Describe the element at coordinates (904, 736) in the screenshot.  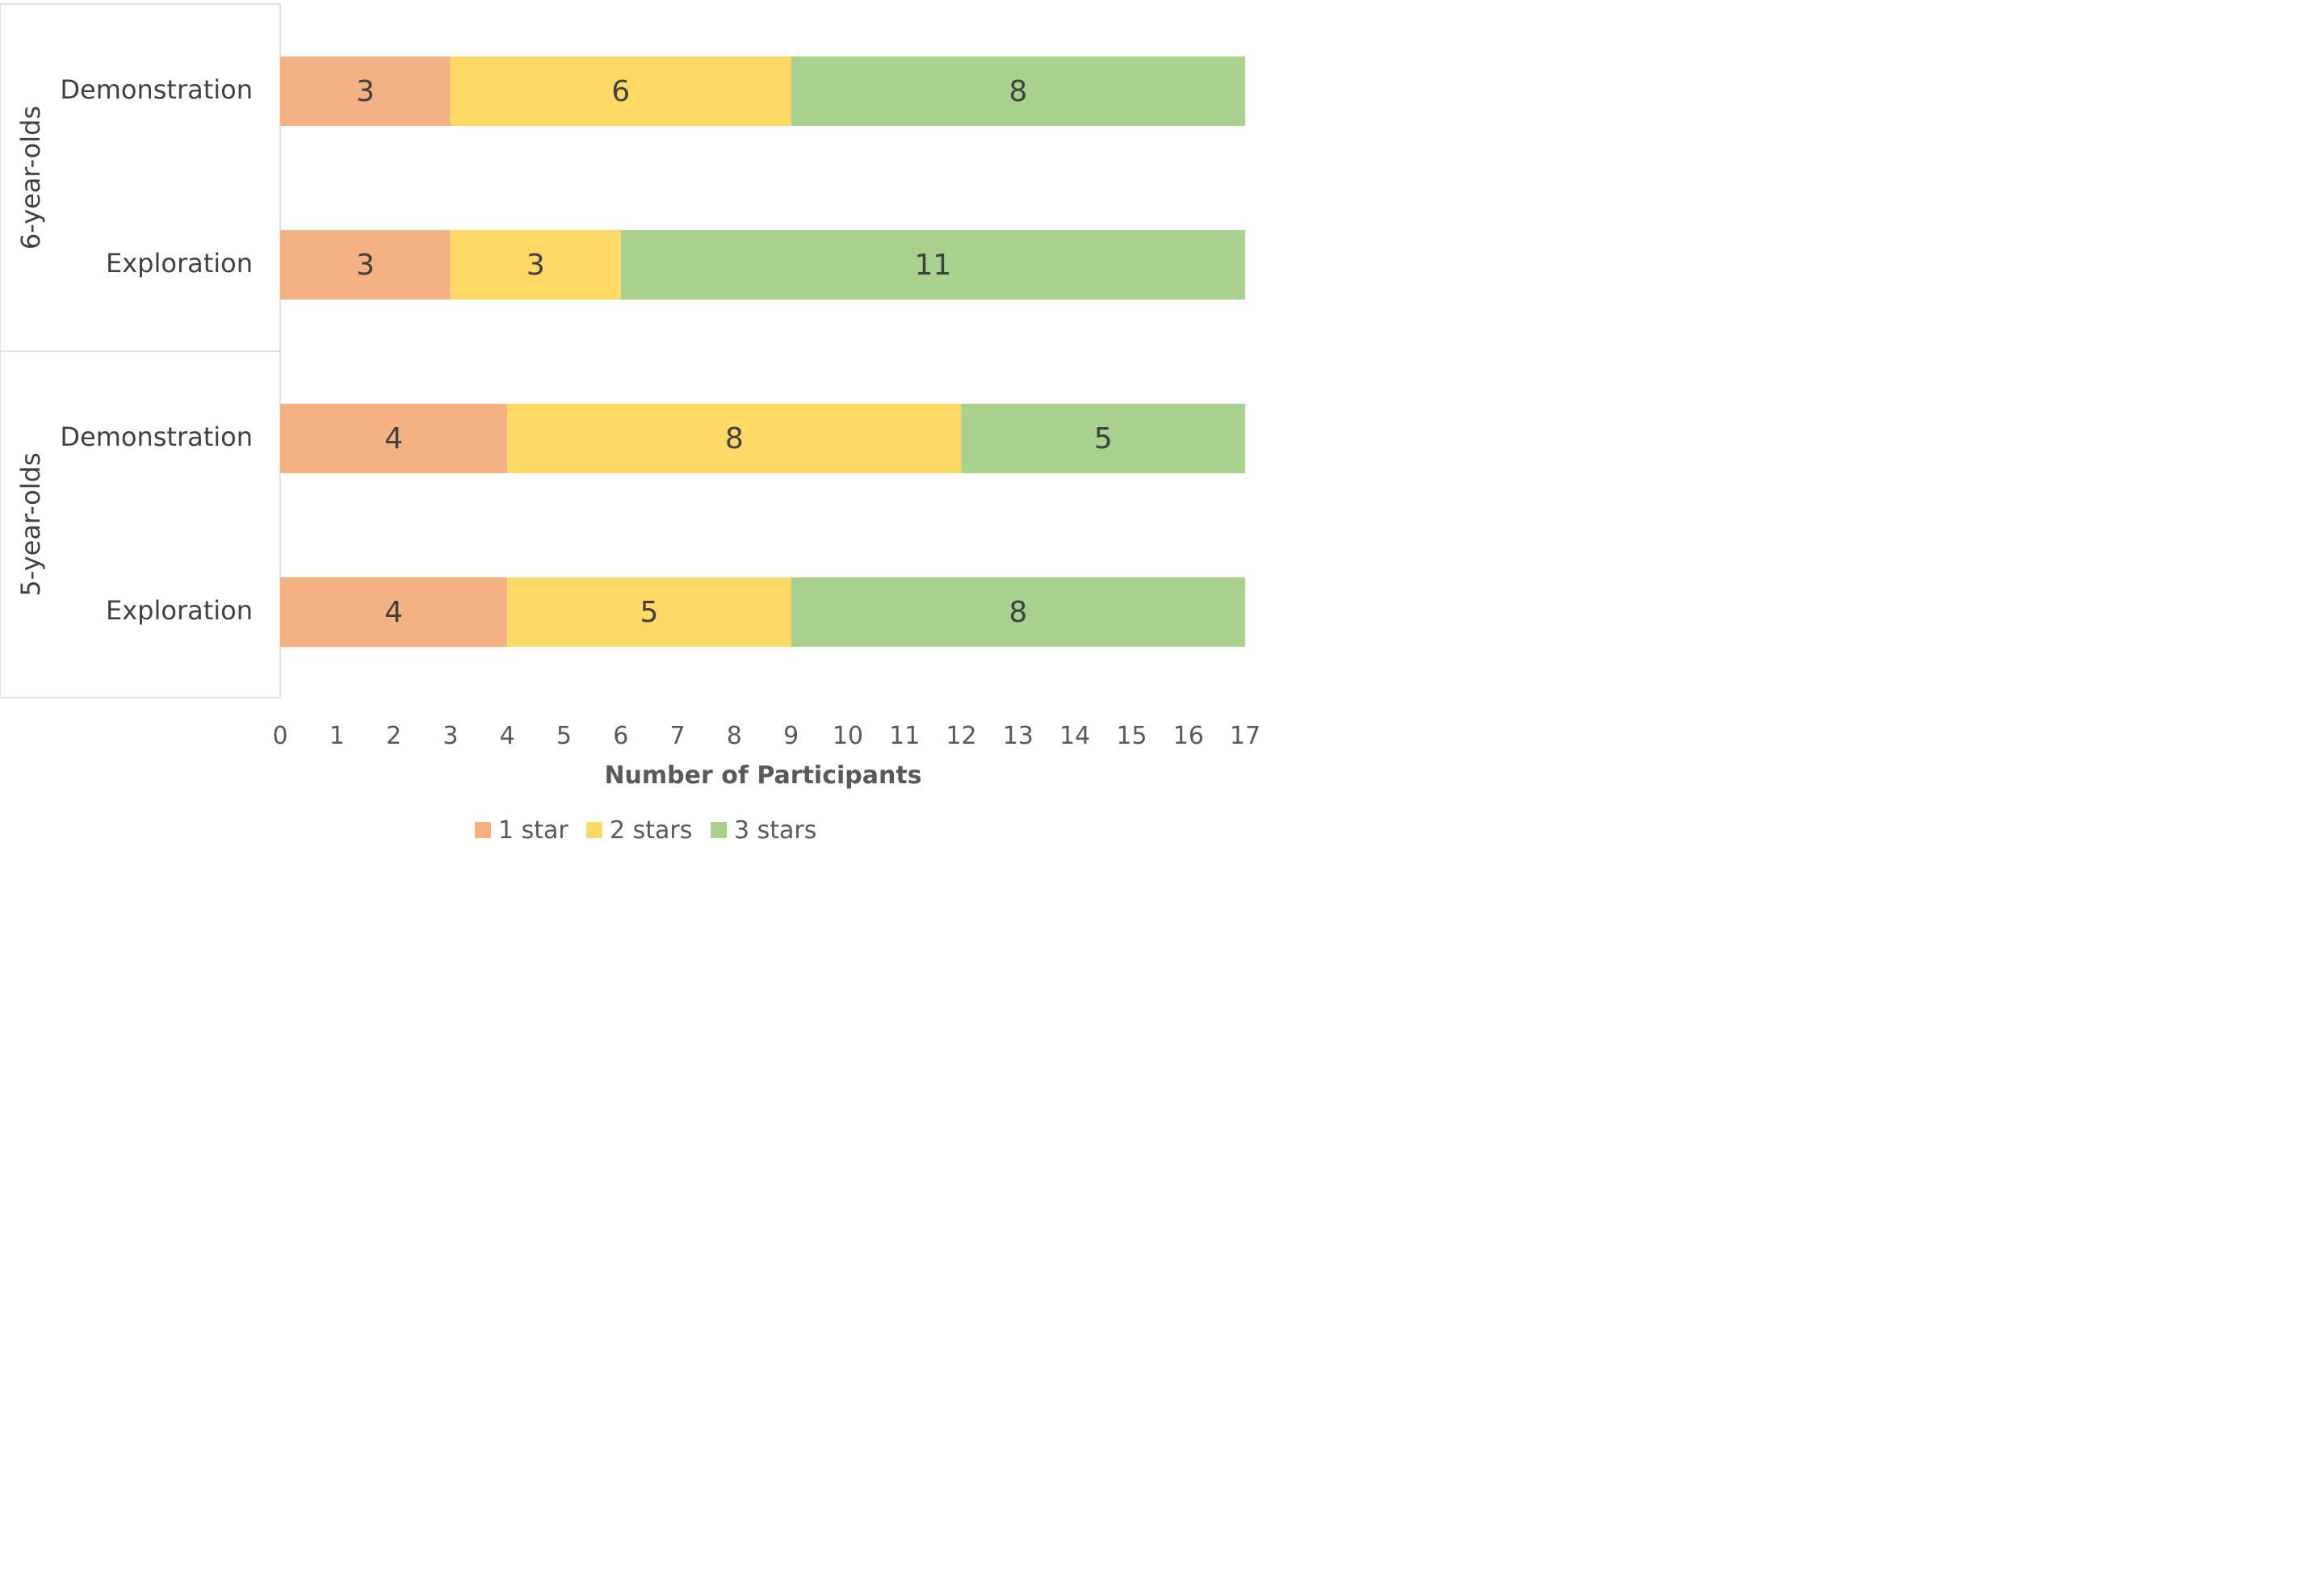
I see `x-tick-label: 11` at that location.